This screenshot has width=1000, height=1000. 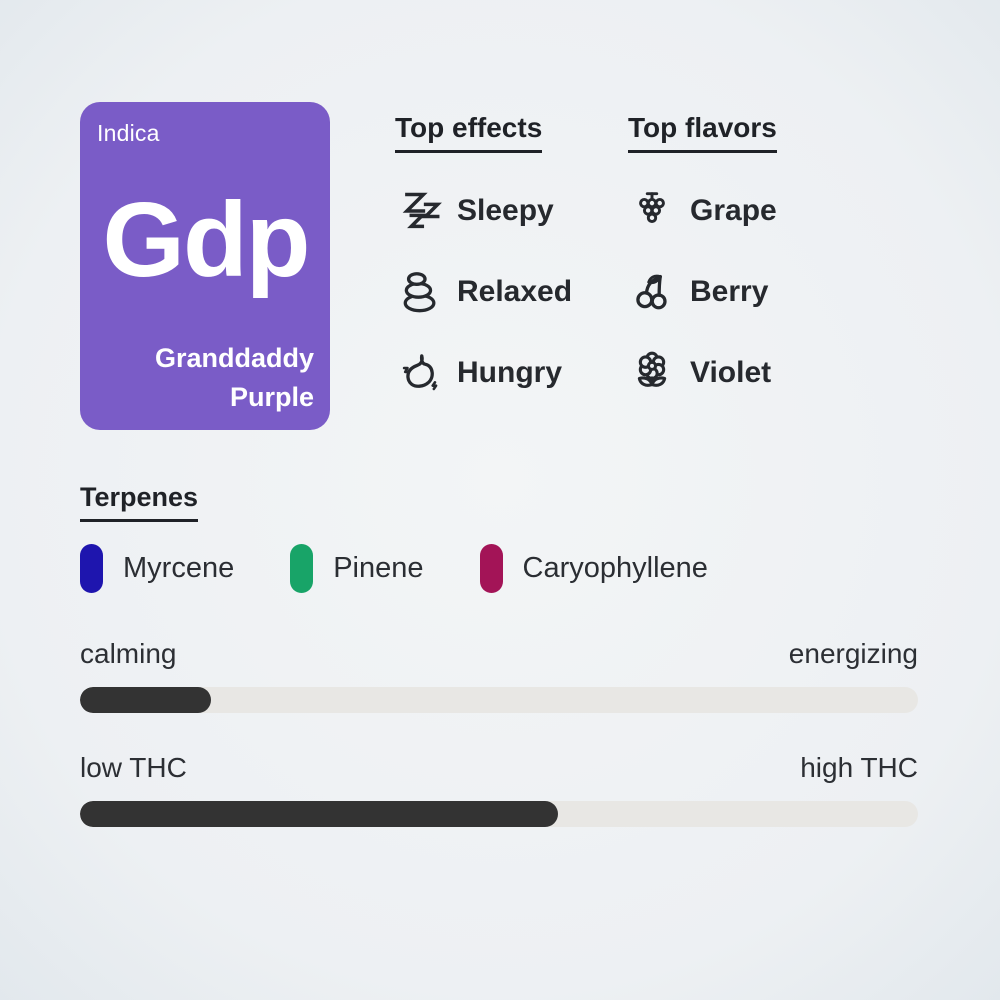 What do you see at coordinates (205, 377) in the screenshot?
I see `strain-name: Granddaddy Purple` at bounding box center [205, 377].